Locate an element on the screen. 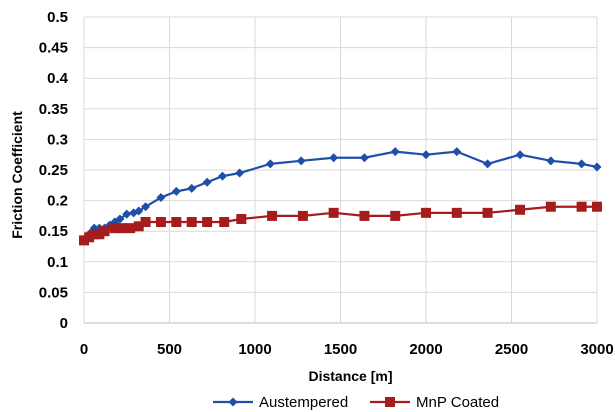  legend: Austempered MnP Coated is located at coordinates (356, 402).